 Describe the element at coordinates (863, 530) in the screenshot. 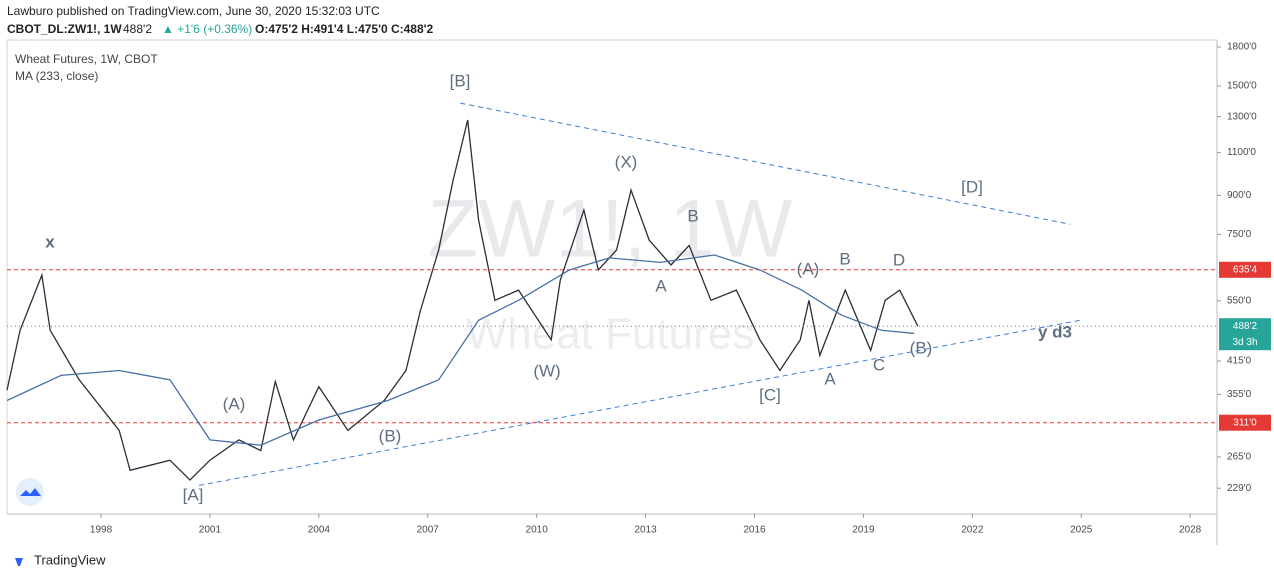

I see `x-tick-label: 2019` at that location.